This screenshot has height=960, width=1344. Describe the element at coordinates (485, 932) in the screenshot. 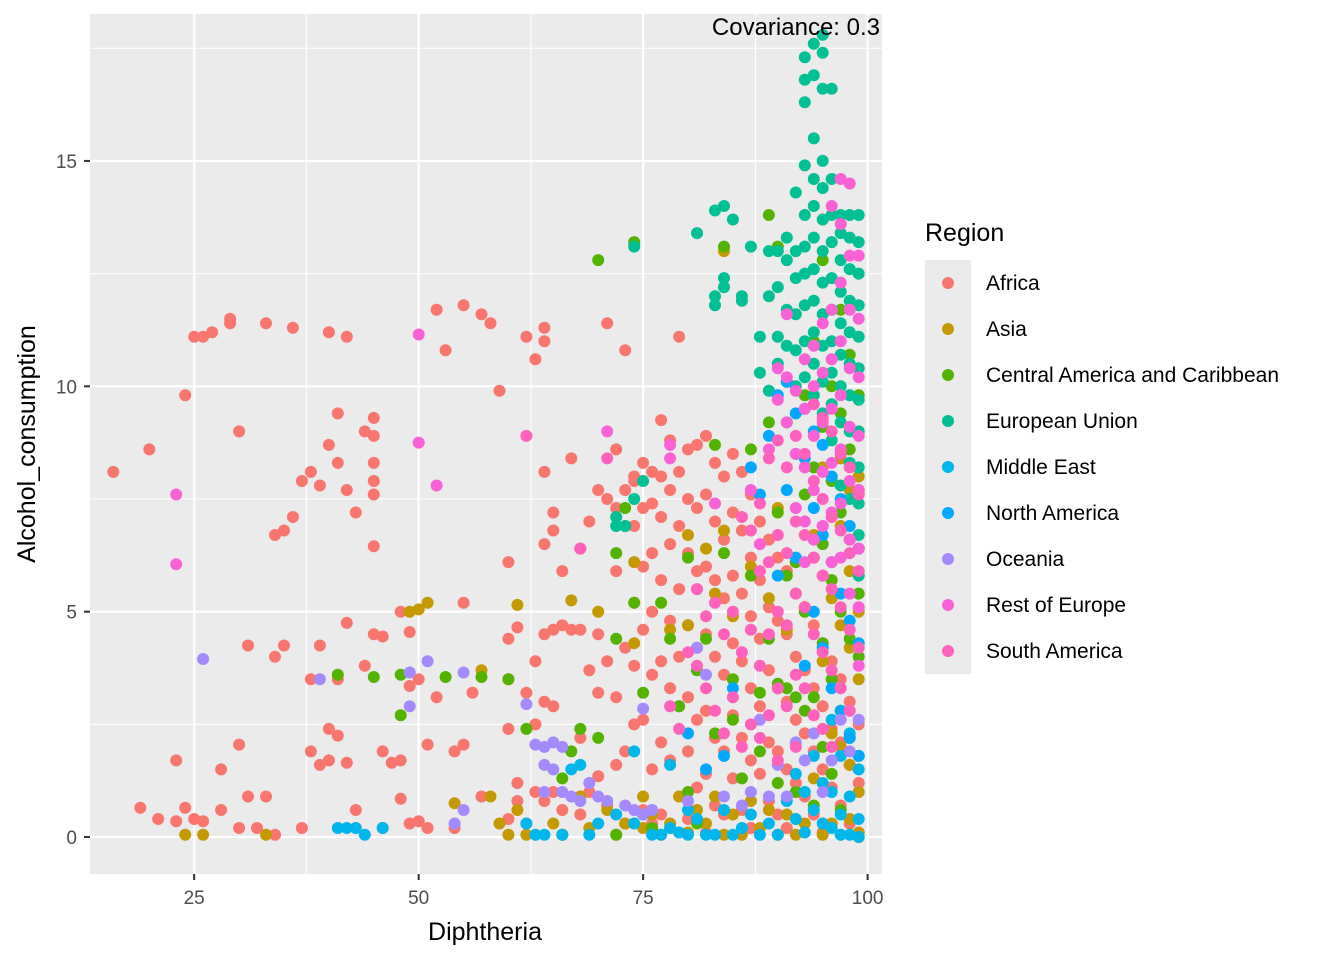

I see `x-axis-title: Diphtheria` at that location.